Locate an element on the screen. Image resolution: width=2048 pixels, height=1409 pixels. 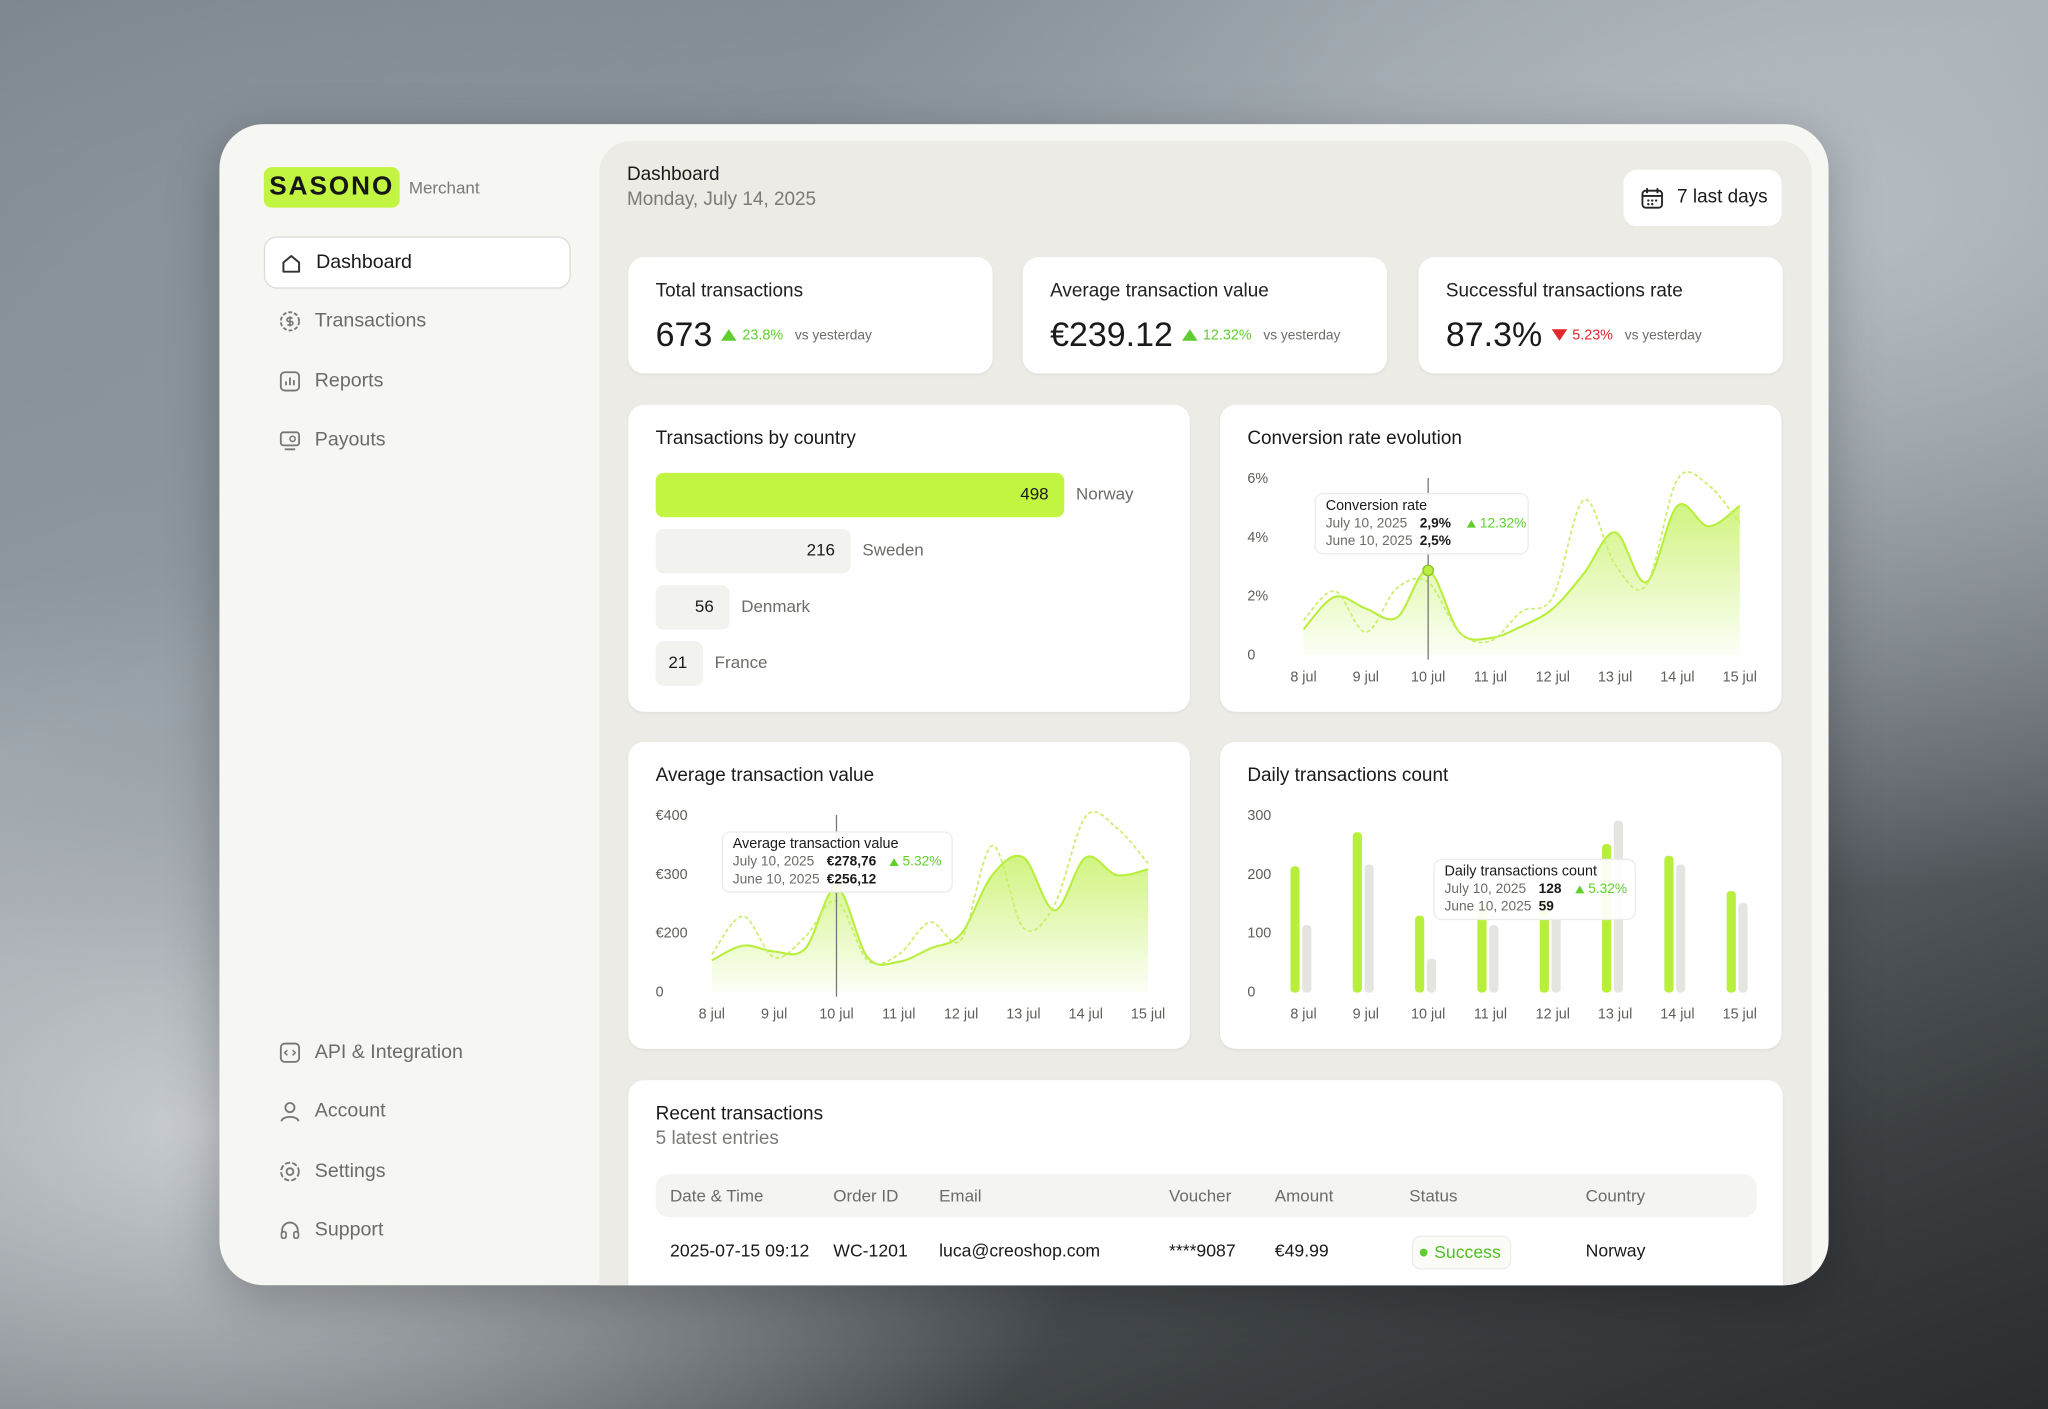
tooltip-value: €256,12 is located at coordinates (852, 878).